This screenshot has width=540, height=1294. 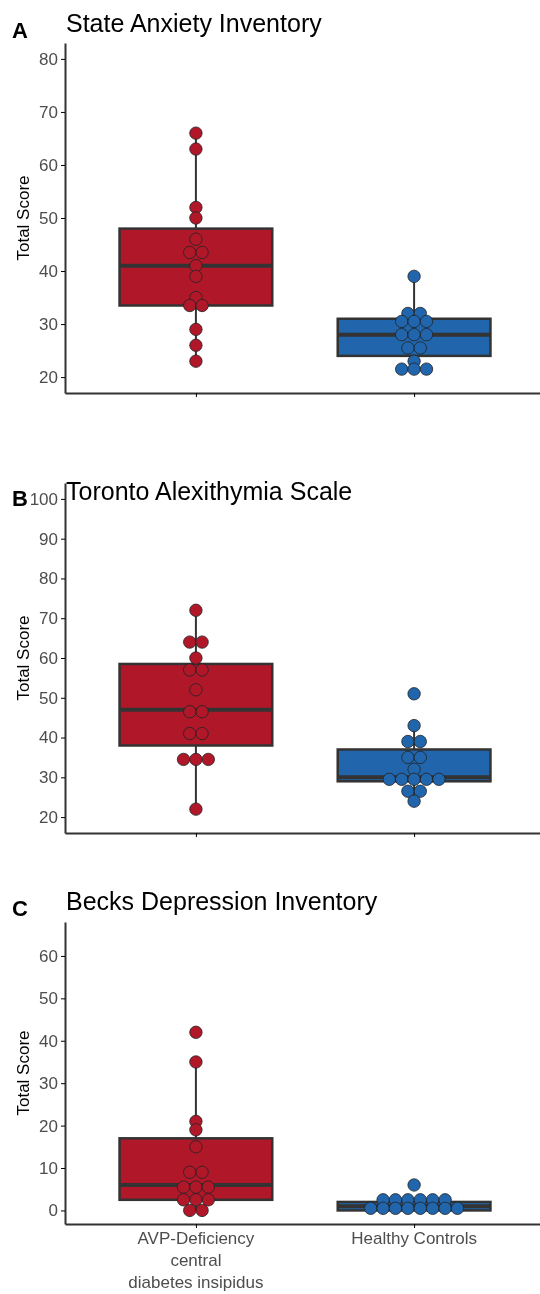 I want to click on x-tick-label: Healthy Controls, so click(x=414, y=1238).